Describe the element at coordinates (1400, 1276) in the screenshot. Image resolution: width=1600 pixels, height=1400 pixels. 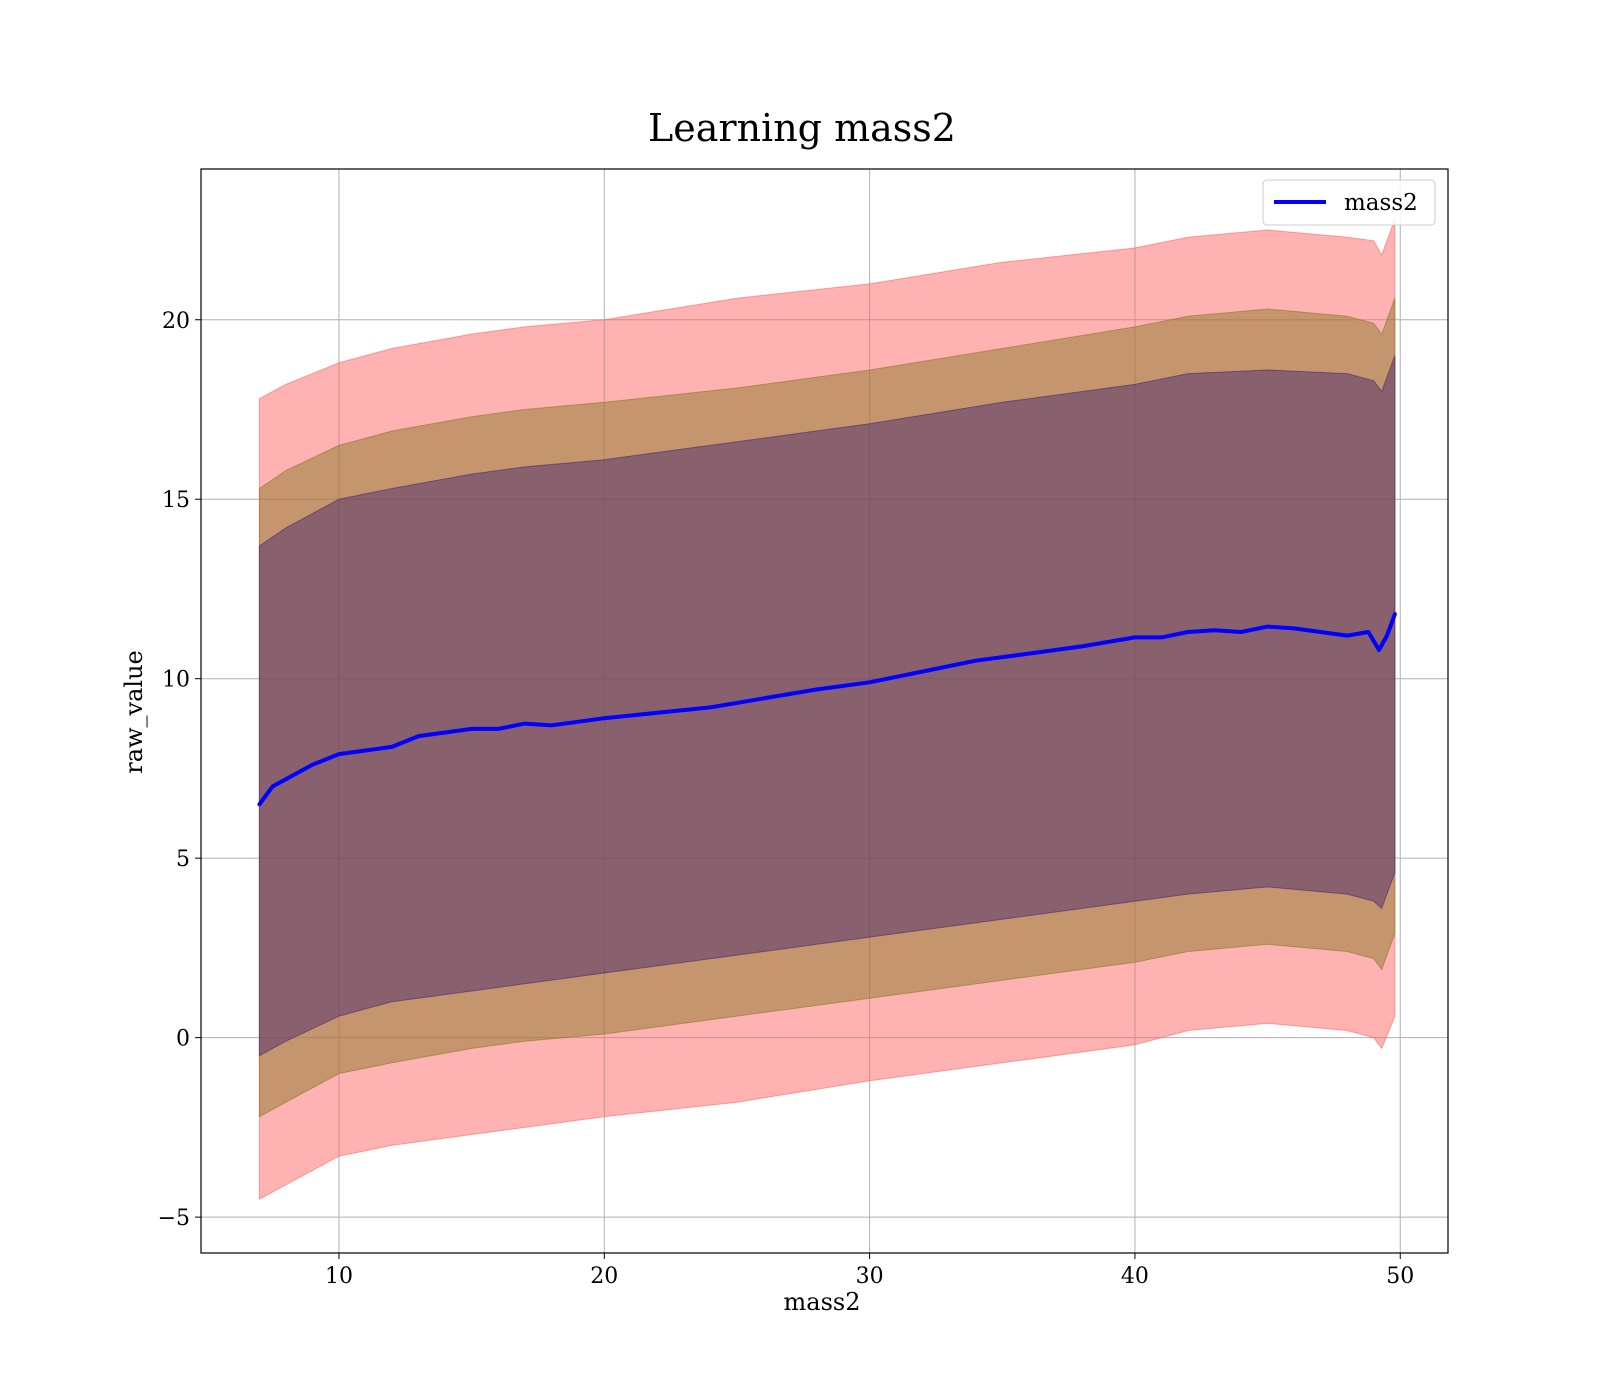
I see `x-tick-label: 50` at that location.